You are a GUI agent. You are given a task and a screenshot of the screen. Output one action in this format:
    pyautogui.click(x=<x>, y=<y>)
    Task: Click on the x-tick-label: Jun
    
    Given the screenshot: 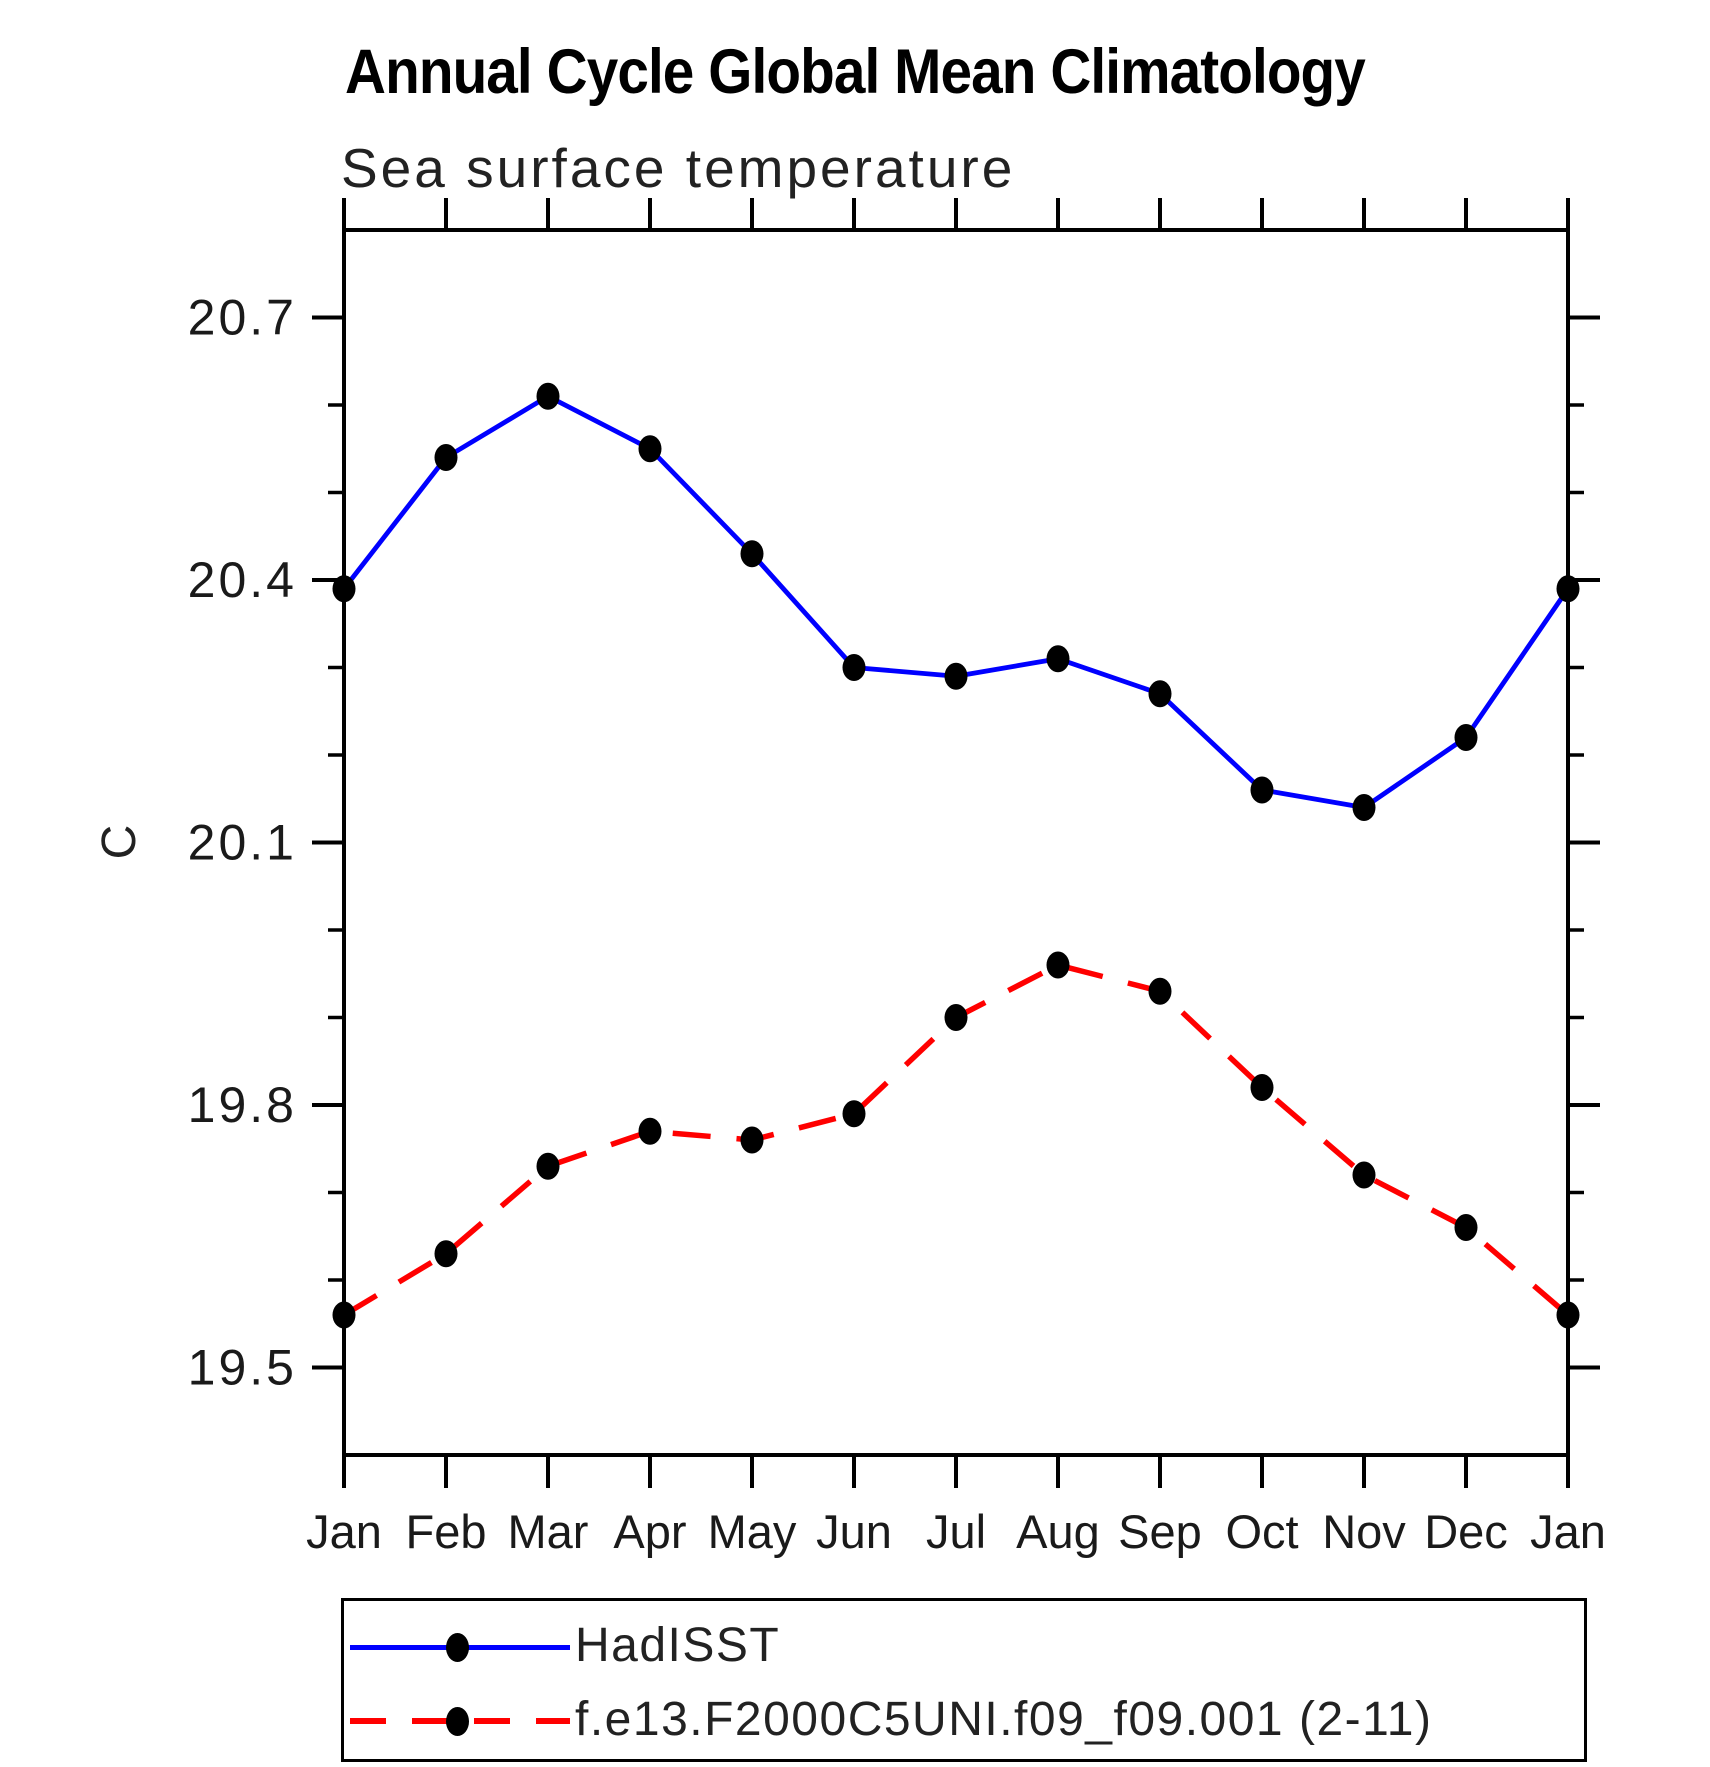 What is the action you would take?
    pyautogui.click(x=854, y=1531)
    